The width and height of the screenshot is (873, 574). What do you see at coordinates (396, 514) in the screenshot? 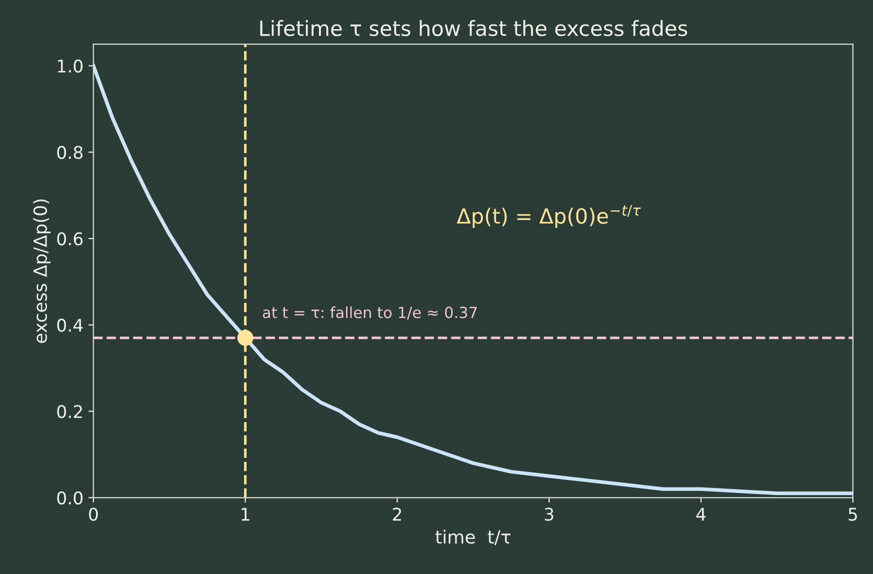
I see `x-tick-label: 2` at bounding box center [396, 514].